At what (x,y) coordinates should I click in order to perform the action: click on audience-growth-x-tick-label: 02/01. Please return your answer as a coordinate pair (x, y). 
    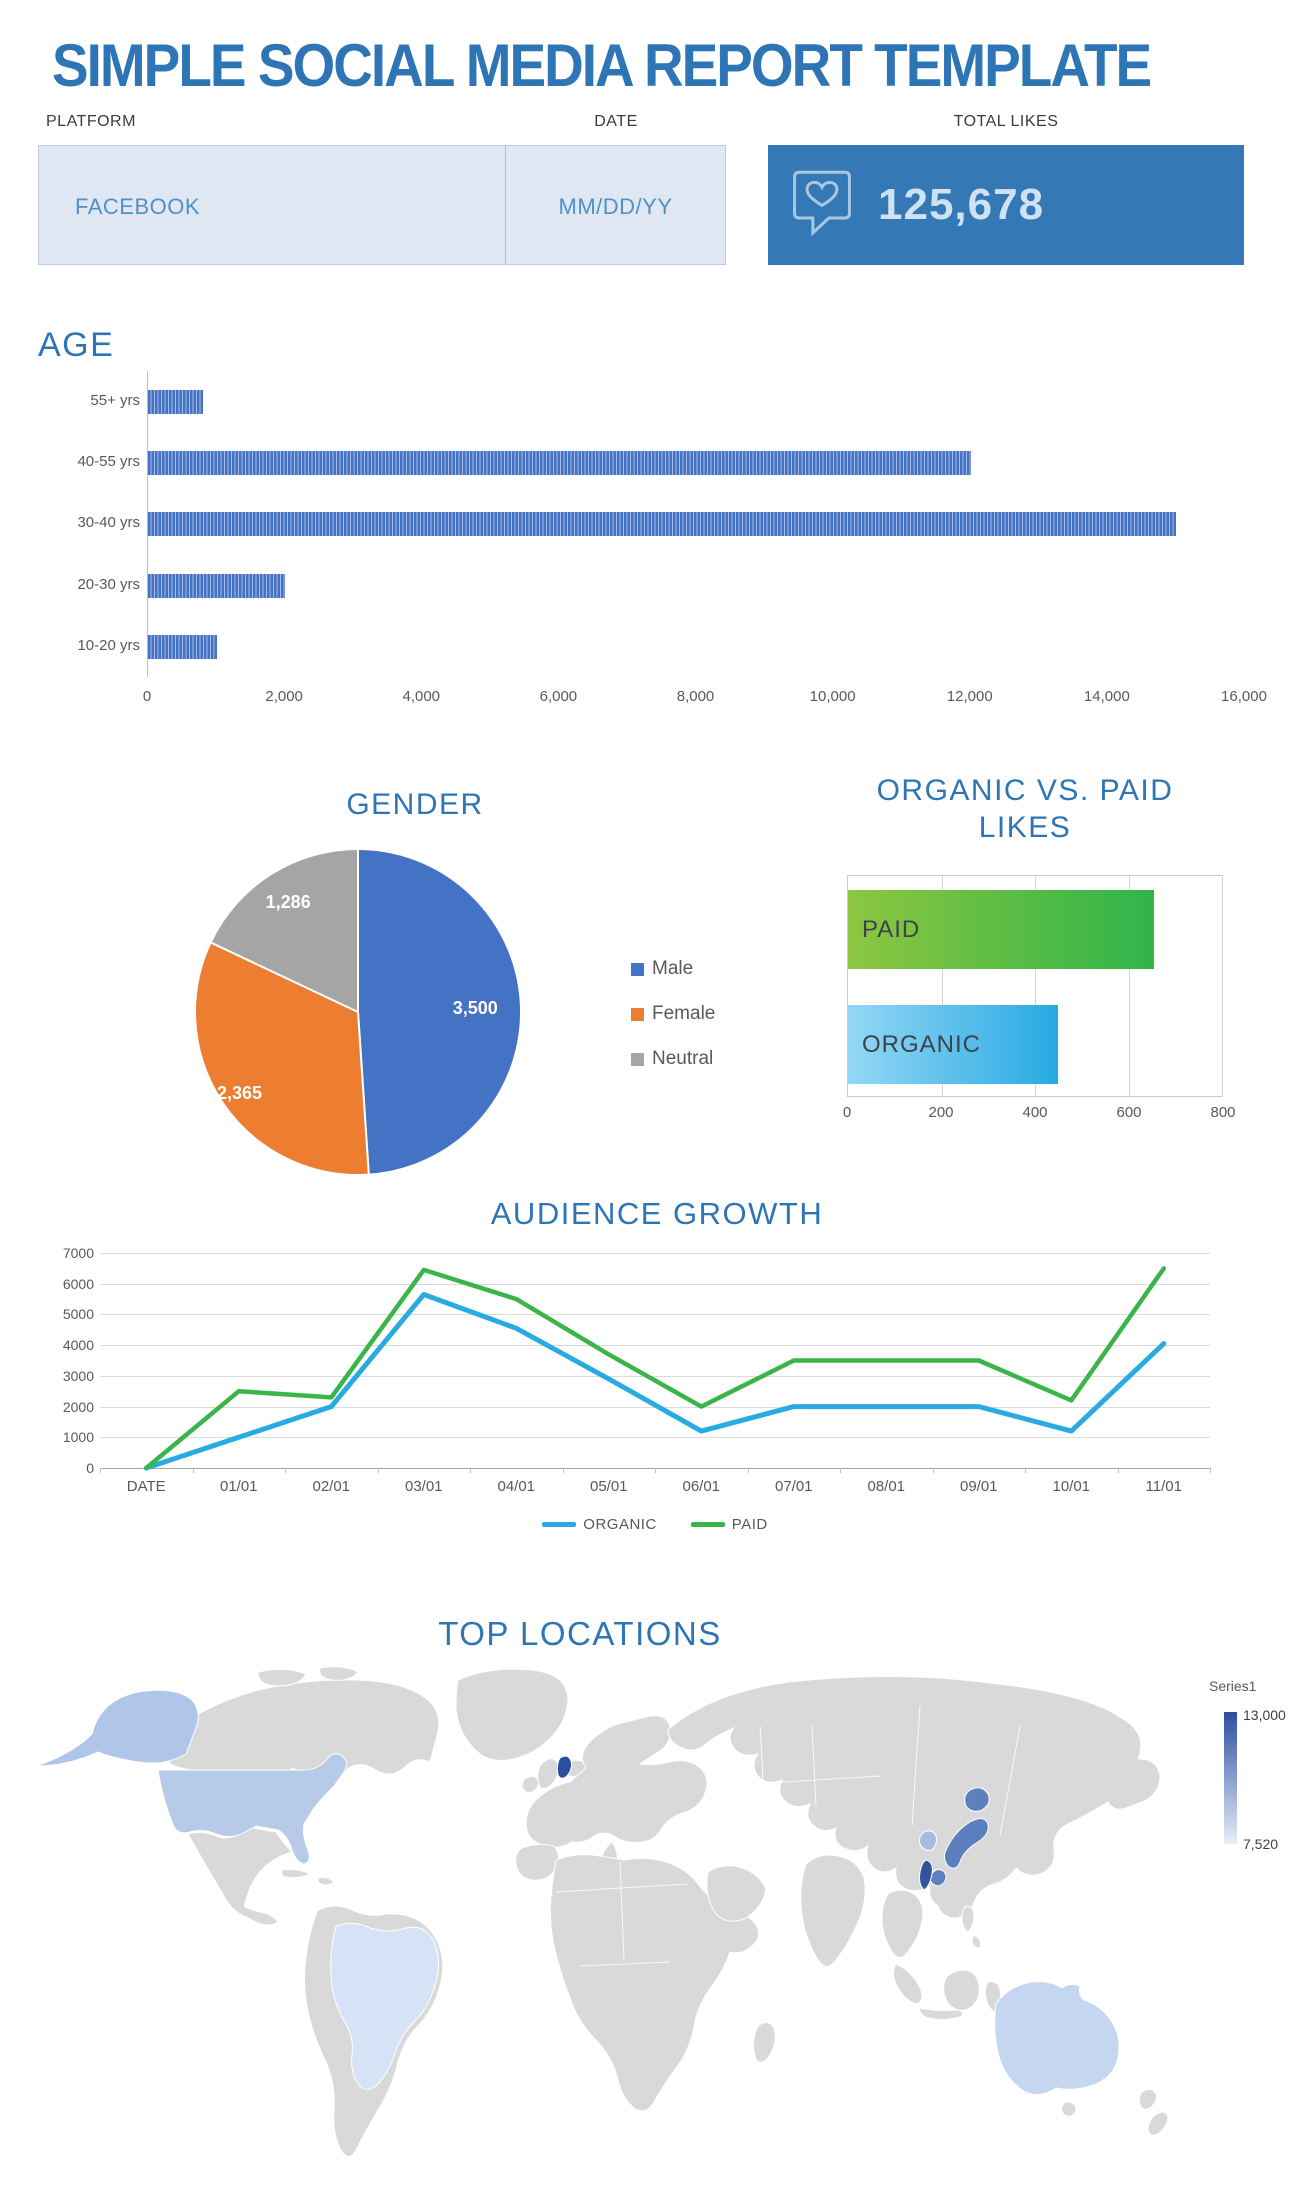
    Looking at the image, I should click on (331, 1486).